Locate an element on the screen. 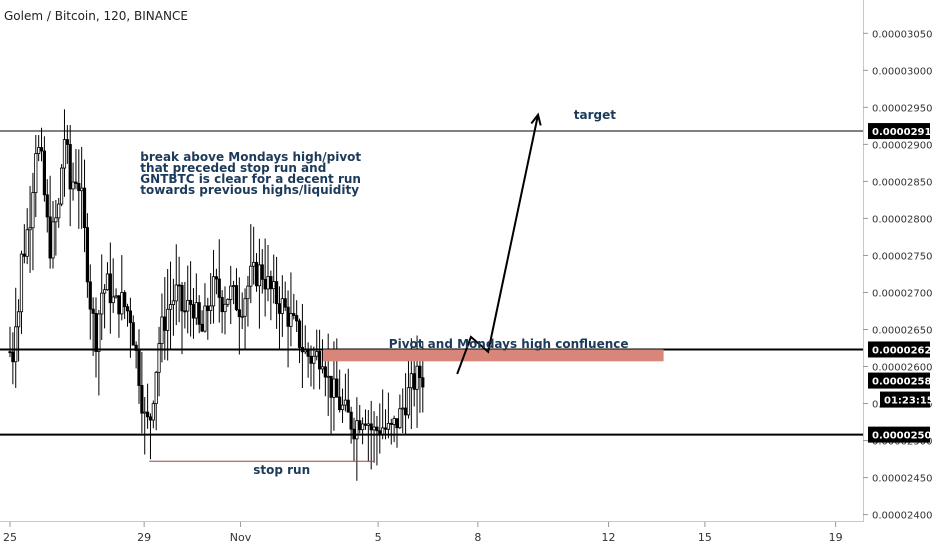  y-tick-label: 0.00002700 is located at coordinates (902, 293).